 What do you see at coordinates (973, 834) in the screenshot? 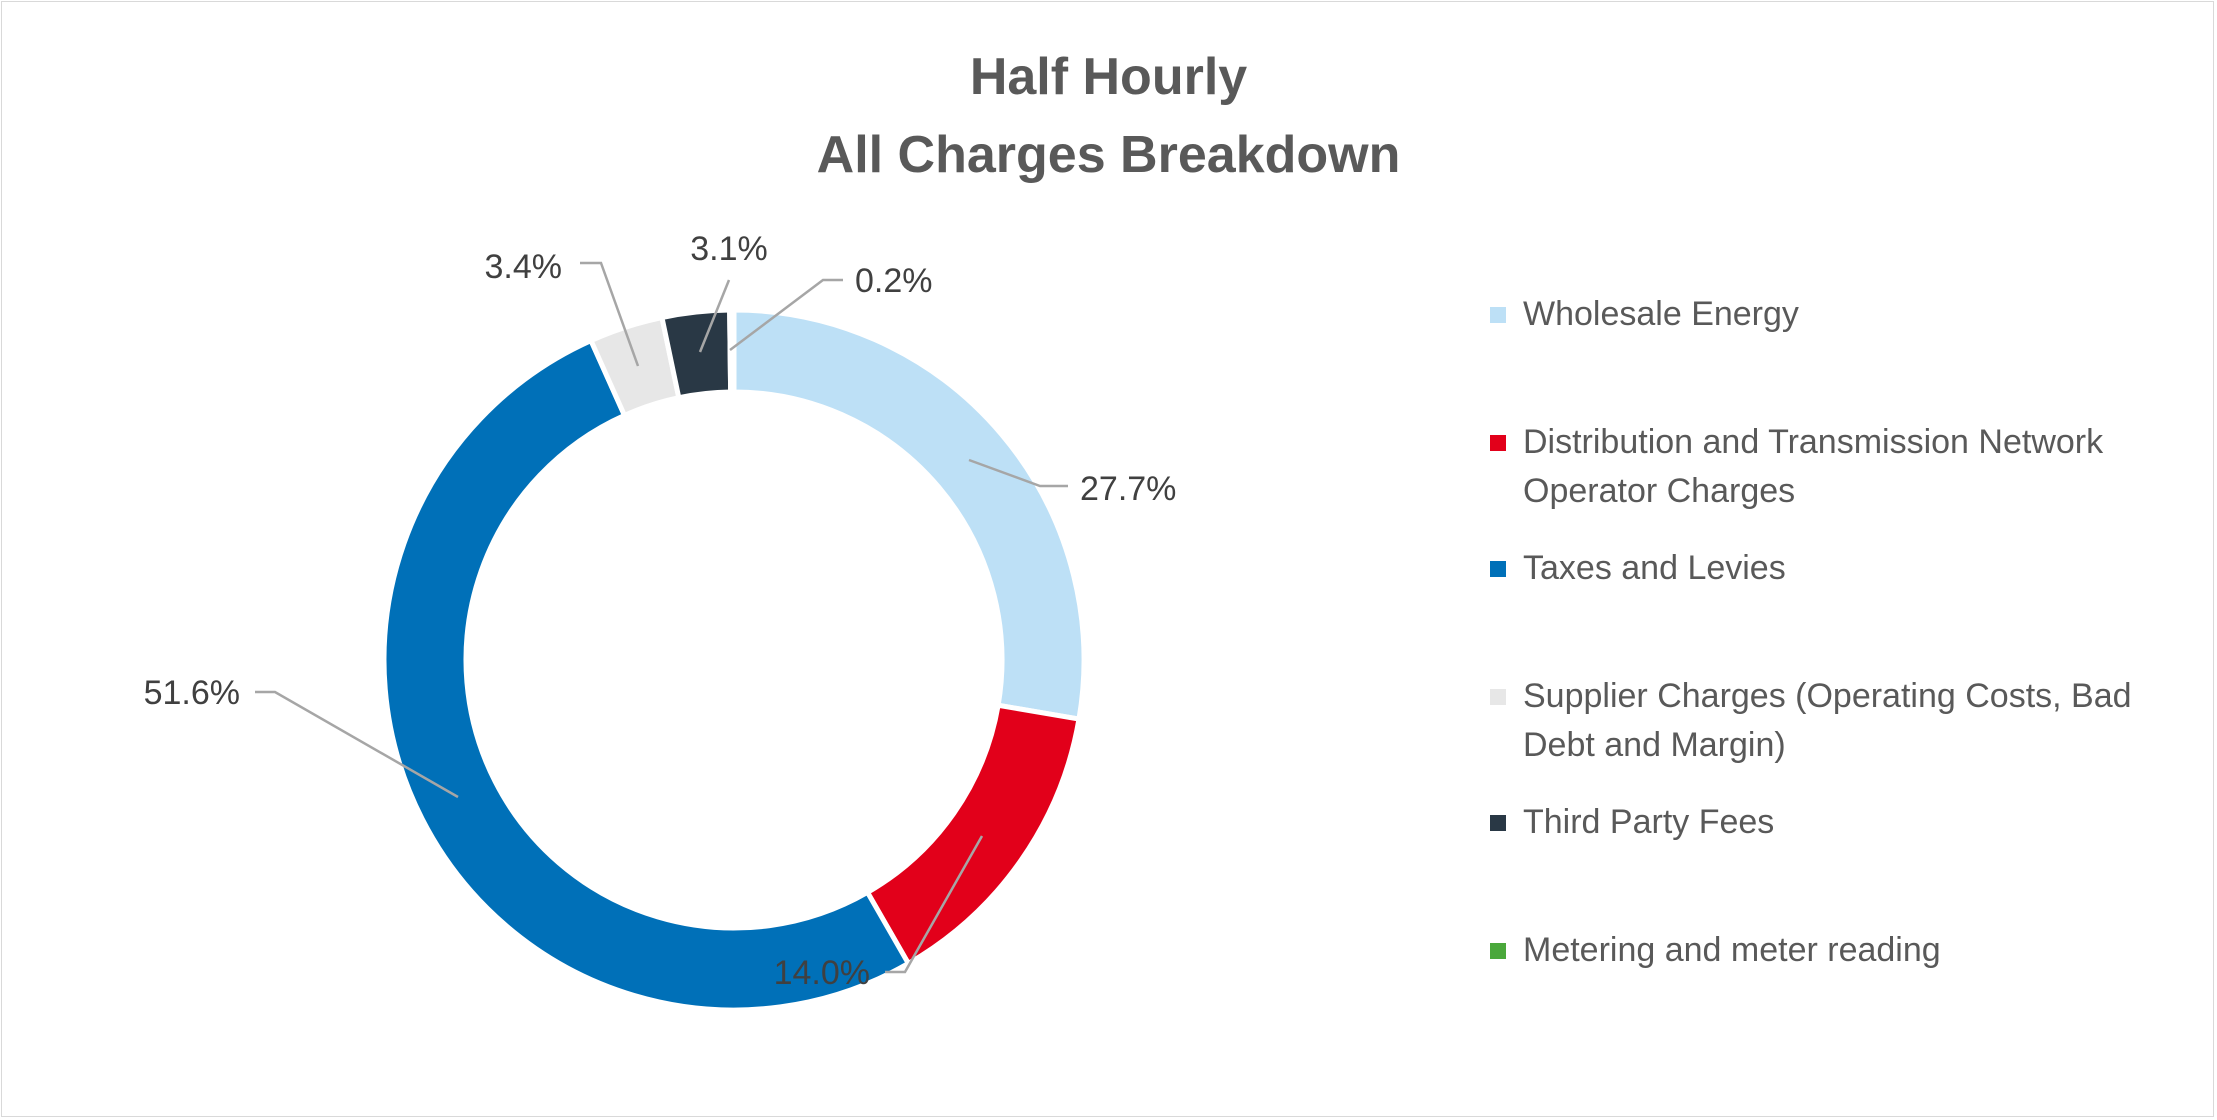
I see `slice-distribution-and-transmission-network-operator-charges` at bounding box center [973, 834].